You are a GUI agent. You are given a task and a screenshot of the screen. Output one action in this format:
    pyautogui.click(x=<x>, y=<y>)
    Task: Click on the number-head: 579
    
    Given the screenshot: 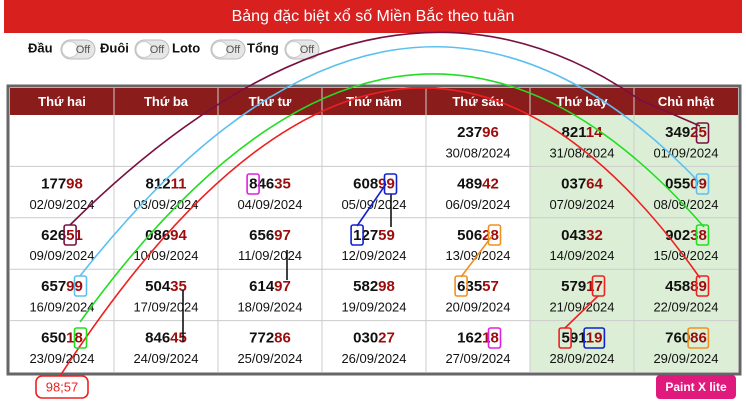 What is the action you would take?
    pyautogui.click(x=573, y=286)
    